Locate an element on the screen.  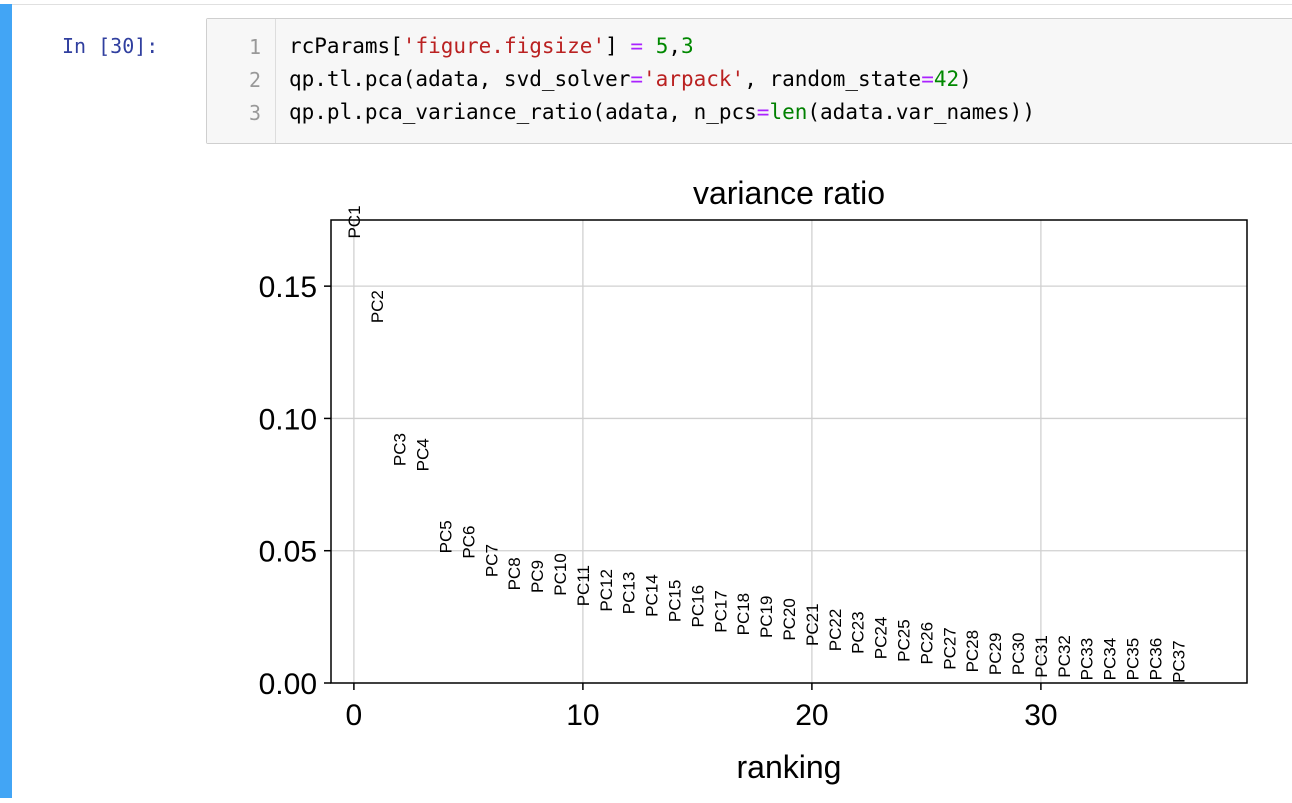
pc-point-label: PC1 is located at coordinates (354, 221).